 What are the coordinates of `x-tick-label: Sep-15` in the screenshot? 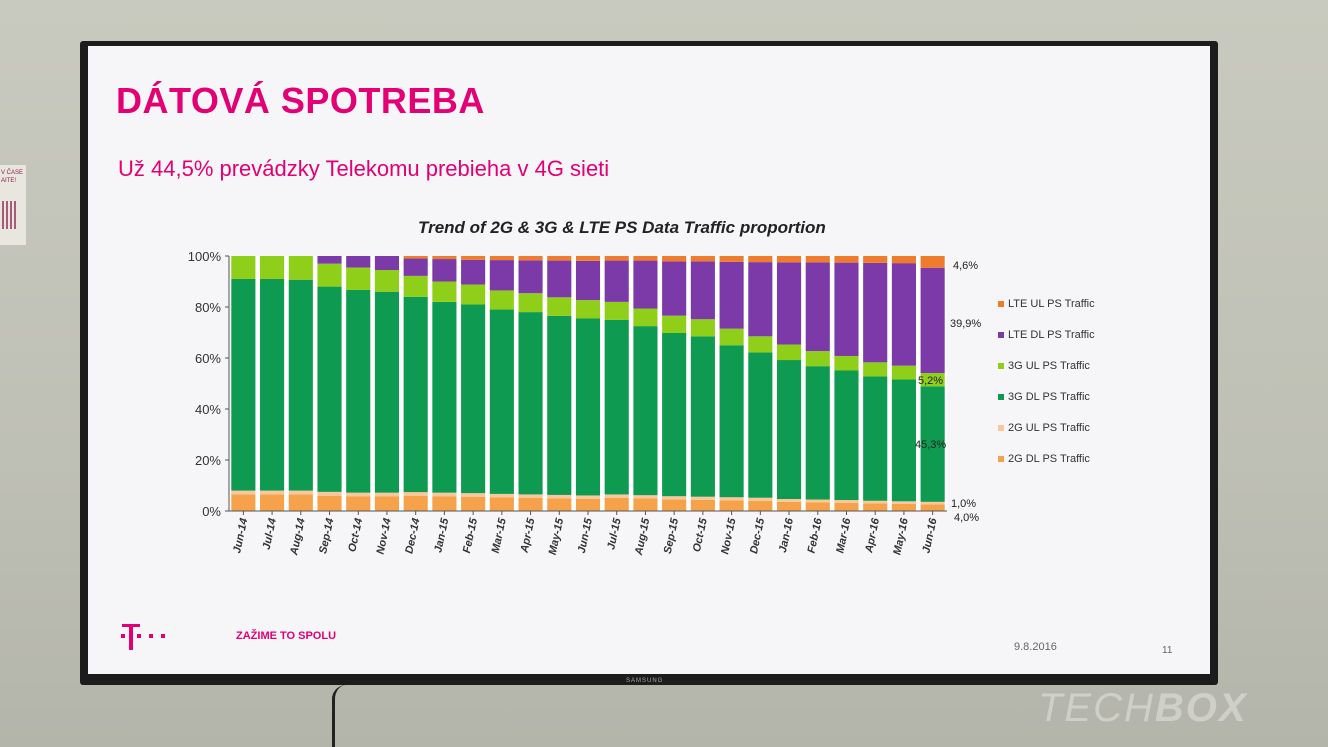 It's located at (671, 535).